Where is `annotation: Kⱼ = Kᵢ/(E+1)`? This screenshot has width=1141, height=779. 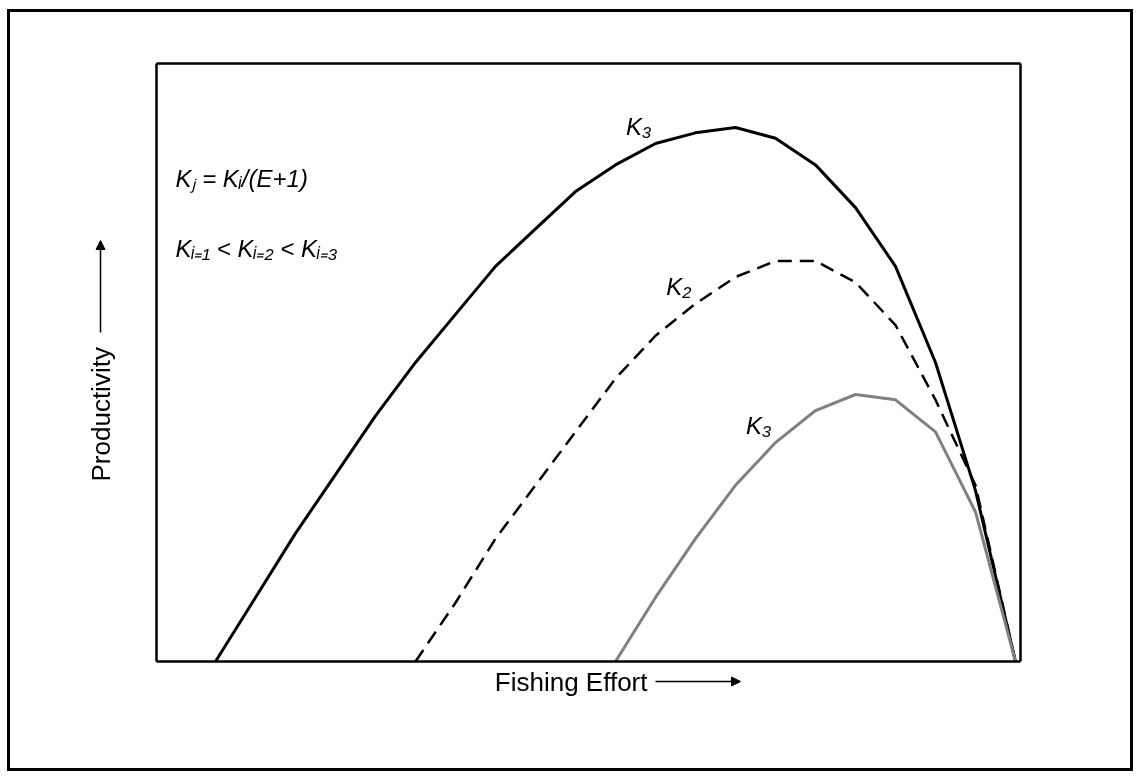
annotation: Kⱼ = Kᵢ/(E+1) is located at coordinates (241, 179).